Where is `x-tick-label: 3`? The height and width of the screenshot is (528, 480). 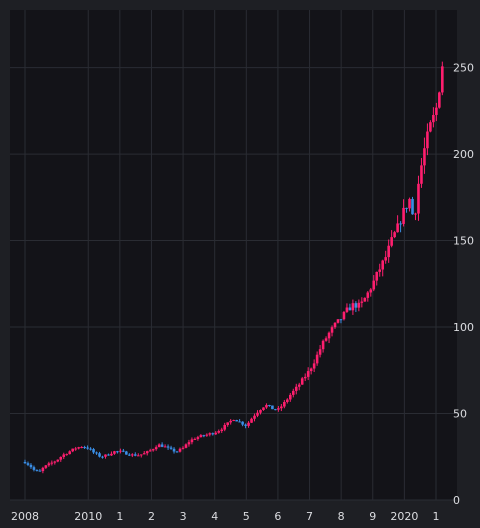 x-tick-label: 3 is located at coordinates (183, 516).